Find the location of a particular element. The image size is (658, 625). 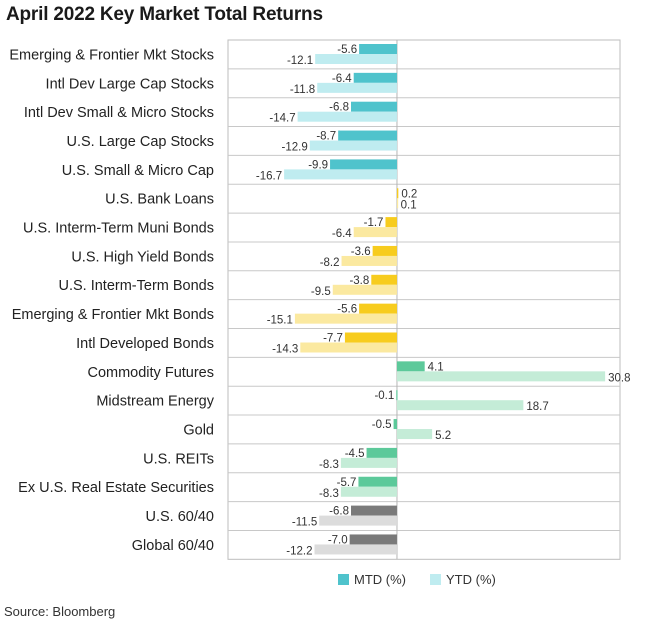

ytd-value-label: -11.8 is located at coordinates (302, 90).